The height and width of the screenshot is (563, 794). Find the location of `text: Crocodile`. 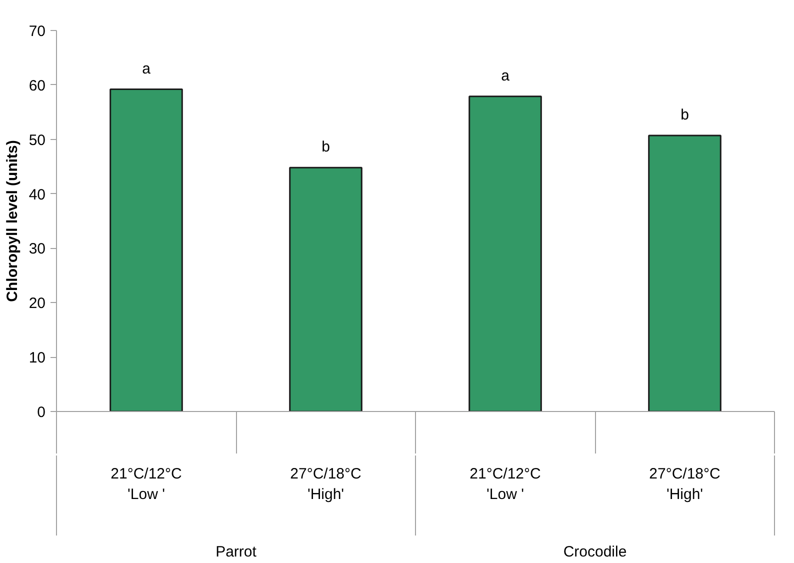

text: Crocodile is located at coordinates (595, 552).